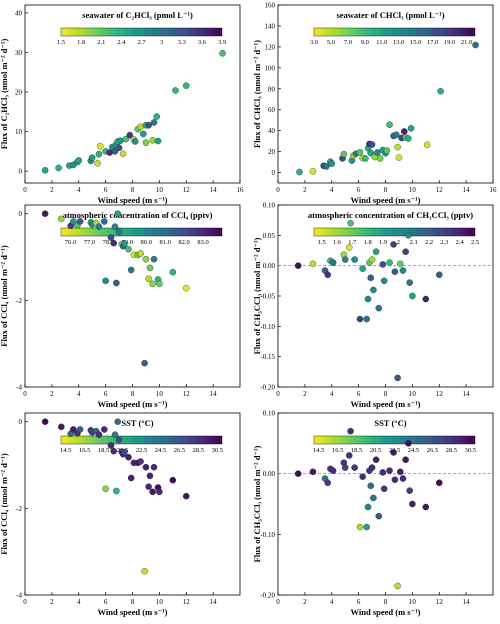 This screenshot has height=624, width=500. What do you see at coordinates (269, 474) in the screenshot?
I see `y-tick-label: 0.00` at bounding box center [269, 474].